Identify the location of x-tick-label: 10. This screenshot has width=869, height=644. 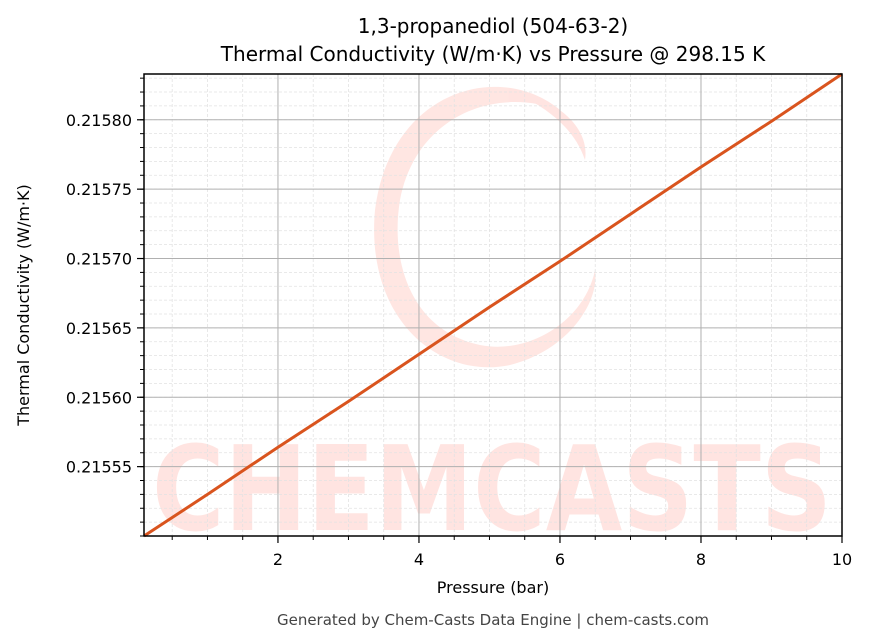
(842, 559).